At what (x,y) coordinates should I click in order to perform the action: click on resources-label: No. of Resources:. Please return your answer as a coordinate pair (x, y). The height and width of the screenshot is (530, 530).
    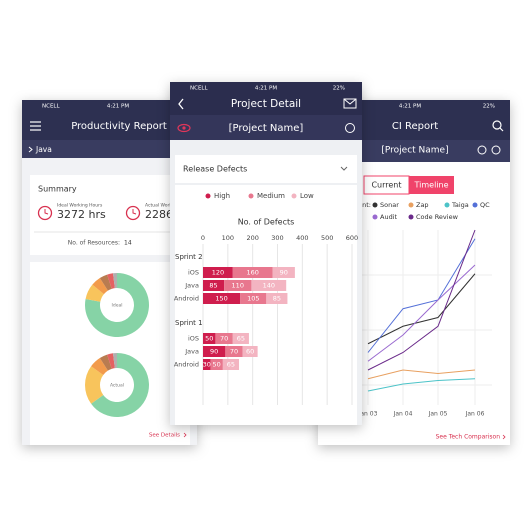
    Looking at the image, I should click on (94, 243).